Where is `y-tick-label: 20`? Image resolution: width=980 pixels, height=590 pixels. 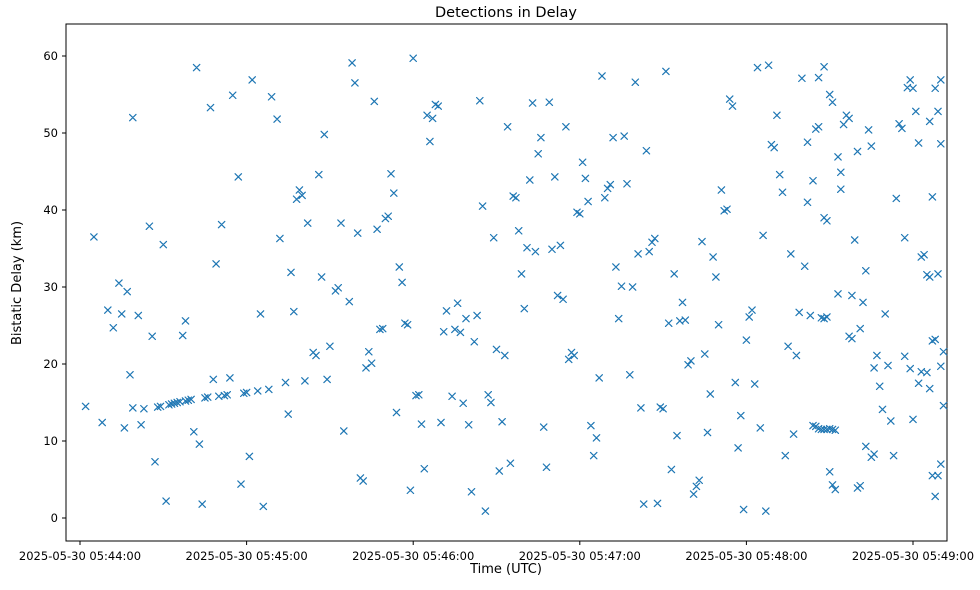 y-tick-label: 20 is located at coordinates (50, 364).